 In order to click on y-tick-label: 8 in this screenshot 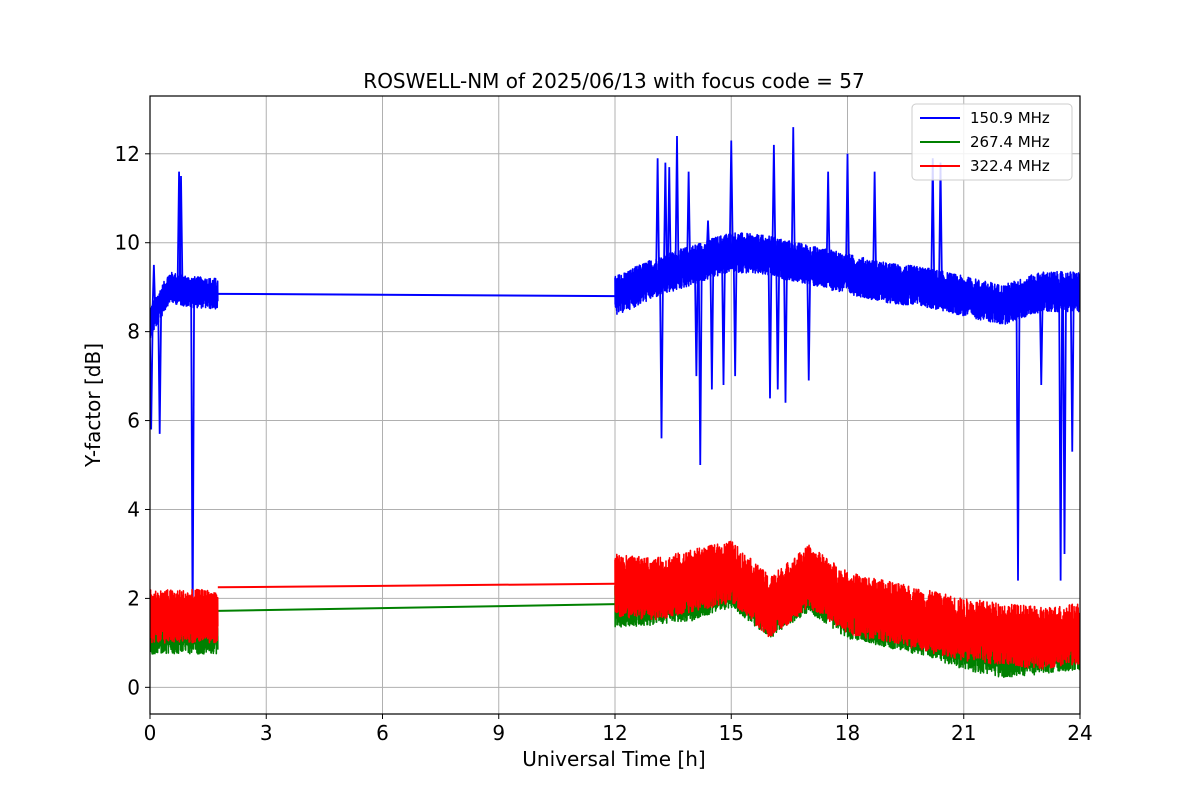, I will do `click(133, 332)`.